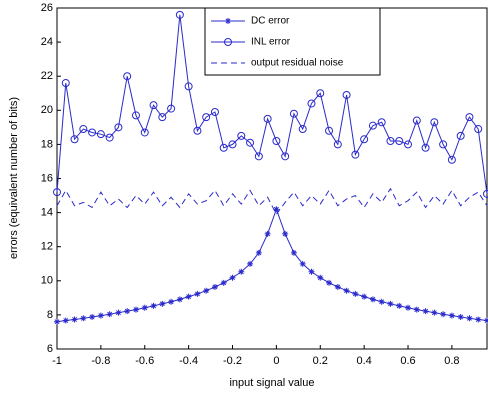 This screenshot has height=401, width=488. I want to click on x-tick-label: -0.2, so click(232, 361).